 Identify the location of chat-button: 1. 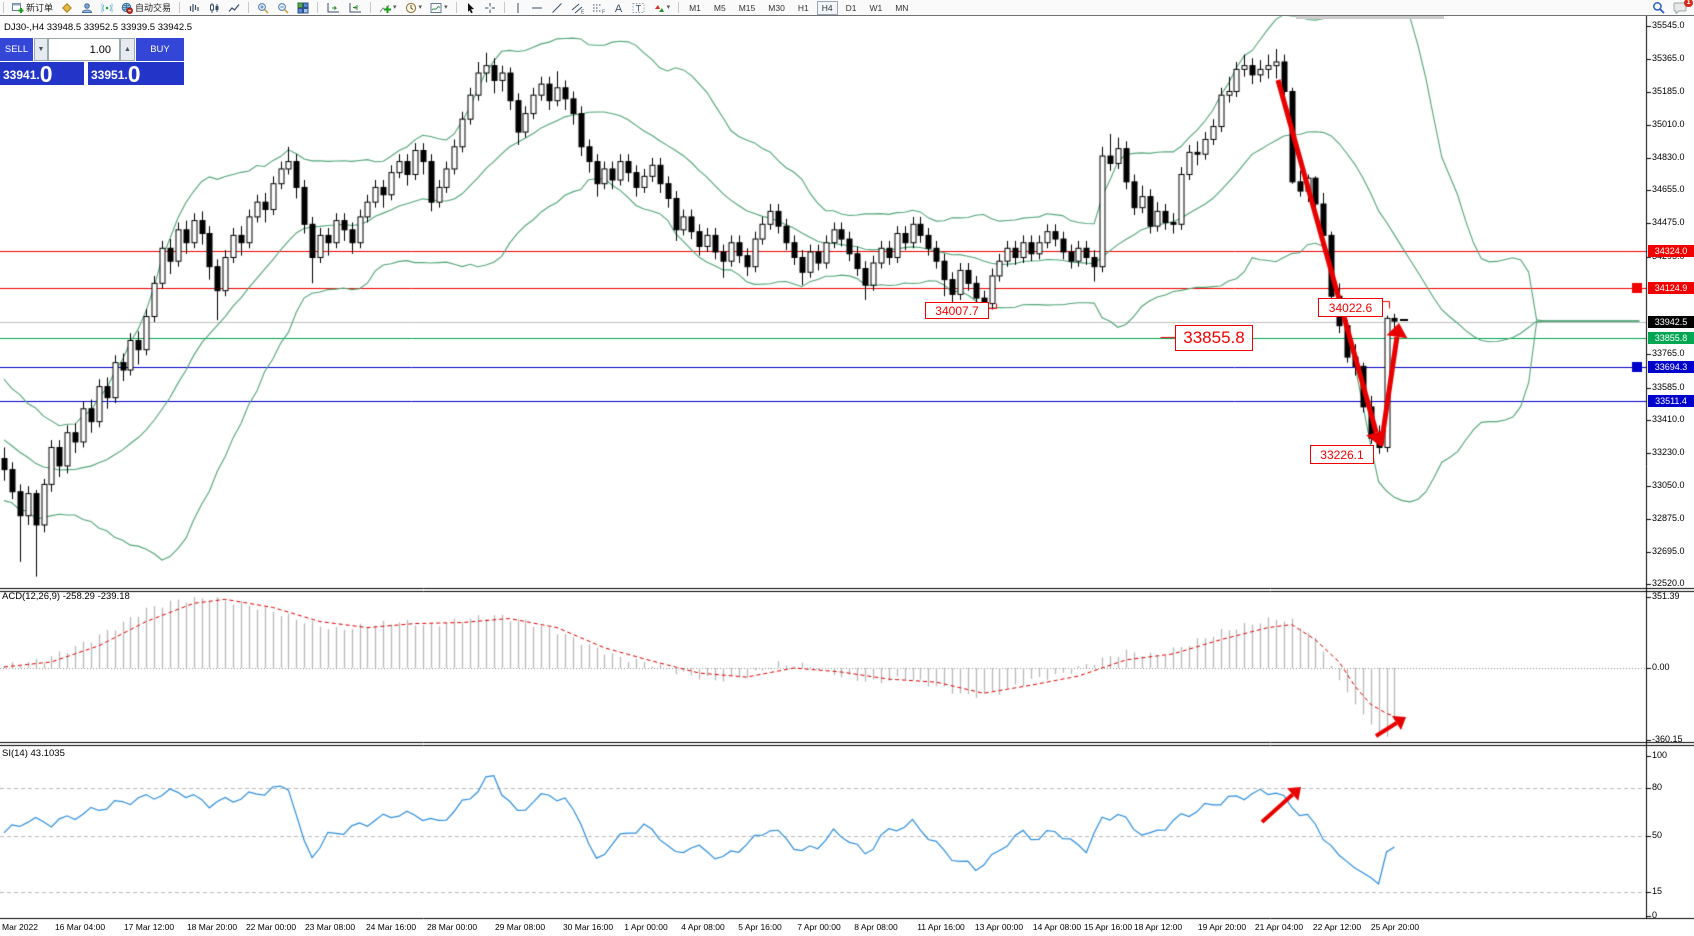
(1681, 7).